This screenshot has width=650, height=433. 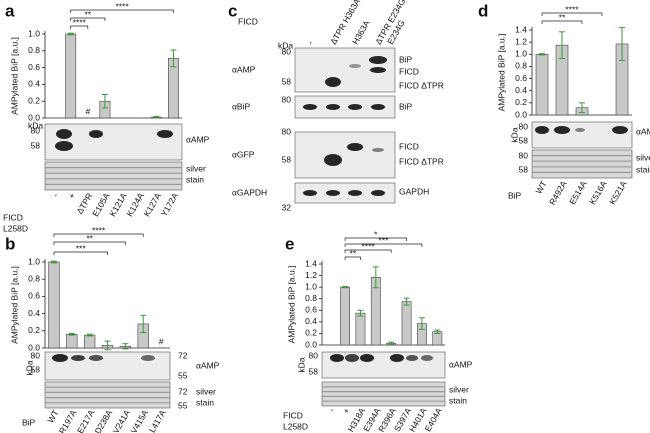 What do you see at coordinates (421, 161) in the screenshot?
I see `label: FICD ΔTPR` at bounding box center [421, 161].